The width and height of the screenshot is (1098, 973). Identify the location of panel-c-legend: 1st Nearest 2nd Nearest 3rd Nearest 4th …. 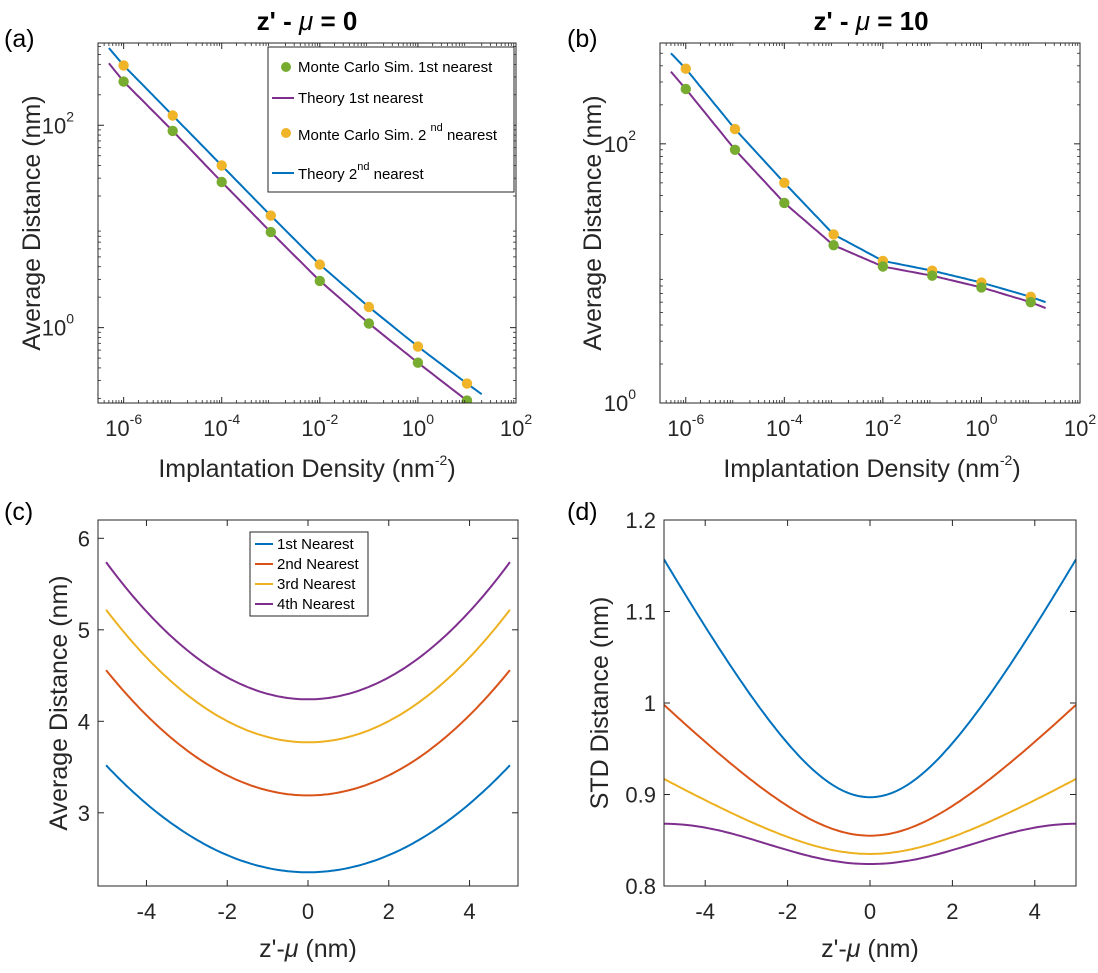
(309, 574).